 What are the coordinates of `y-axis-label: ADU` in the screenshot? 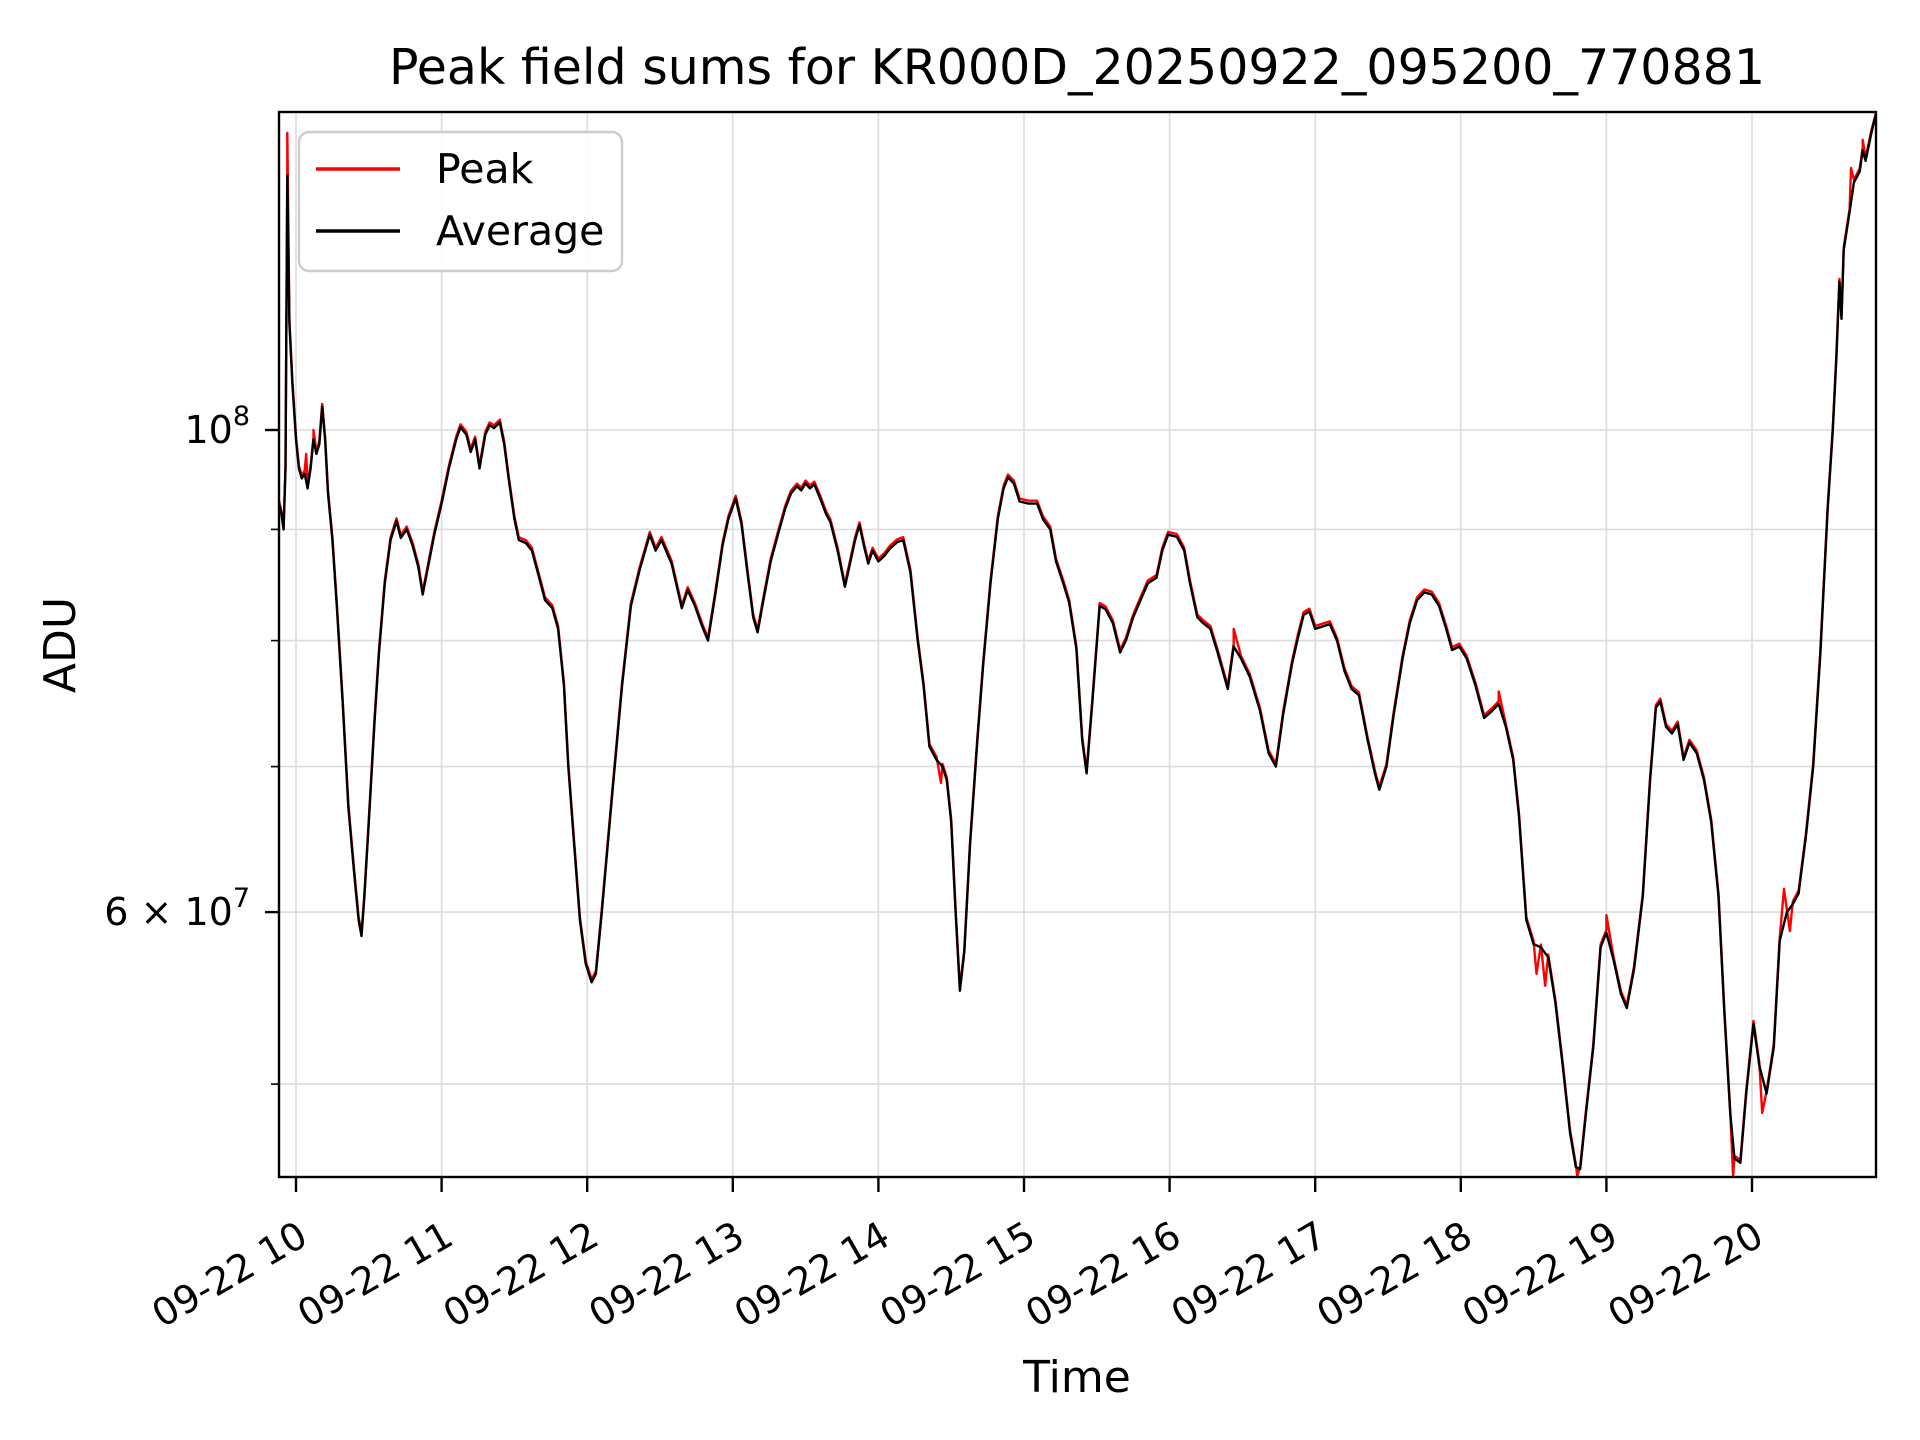 It's located at (60, 645).